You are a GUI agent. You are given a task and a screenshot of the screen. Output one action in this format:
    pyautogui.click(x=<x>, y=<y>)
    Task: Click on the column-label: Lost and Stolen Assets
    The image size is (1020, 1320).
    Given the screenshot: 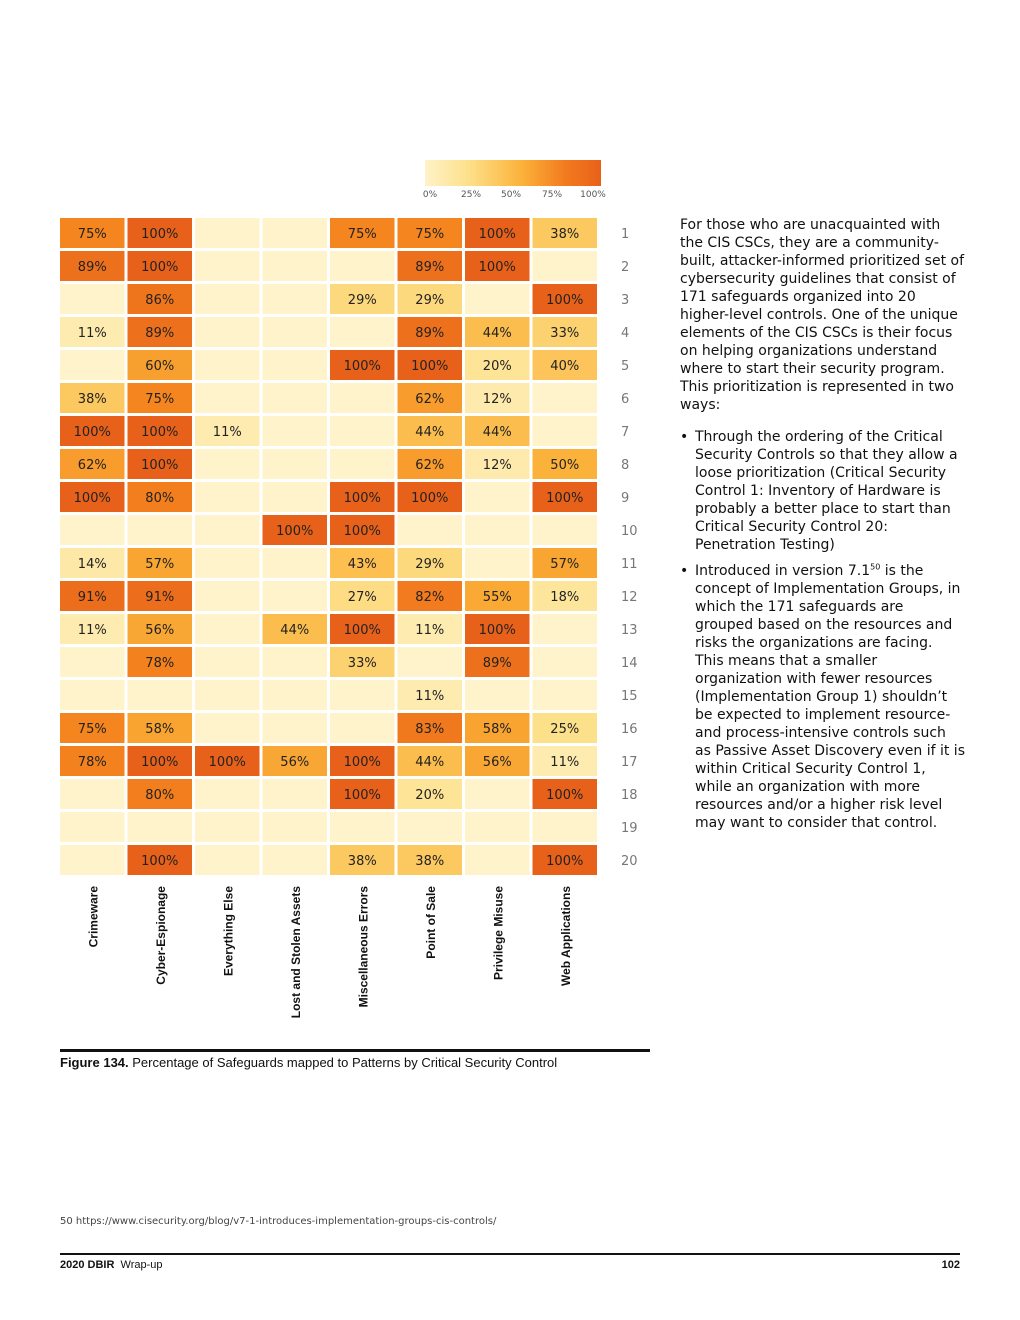 What is the action you would take?
    pyautogui.click(x=296, y=952)
    